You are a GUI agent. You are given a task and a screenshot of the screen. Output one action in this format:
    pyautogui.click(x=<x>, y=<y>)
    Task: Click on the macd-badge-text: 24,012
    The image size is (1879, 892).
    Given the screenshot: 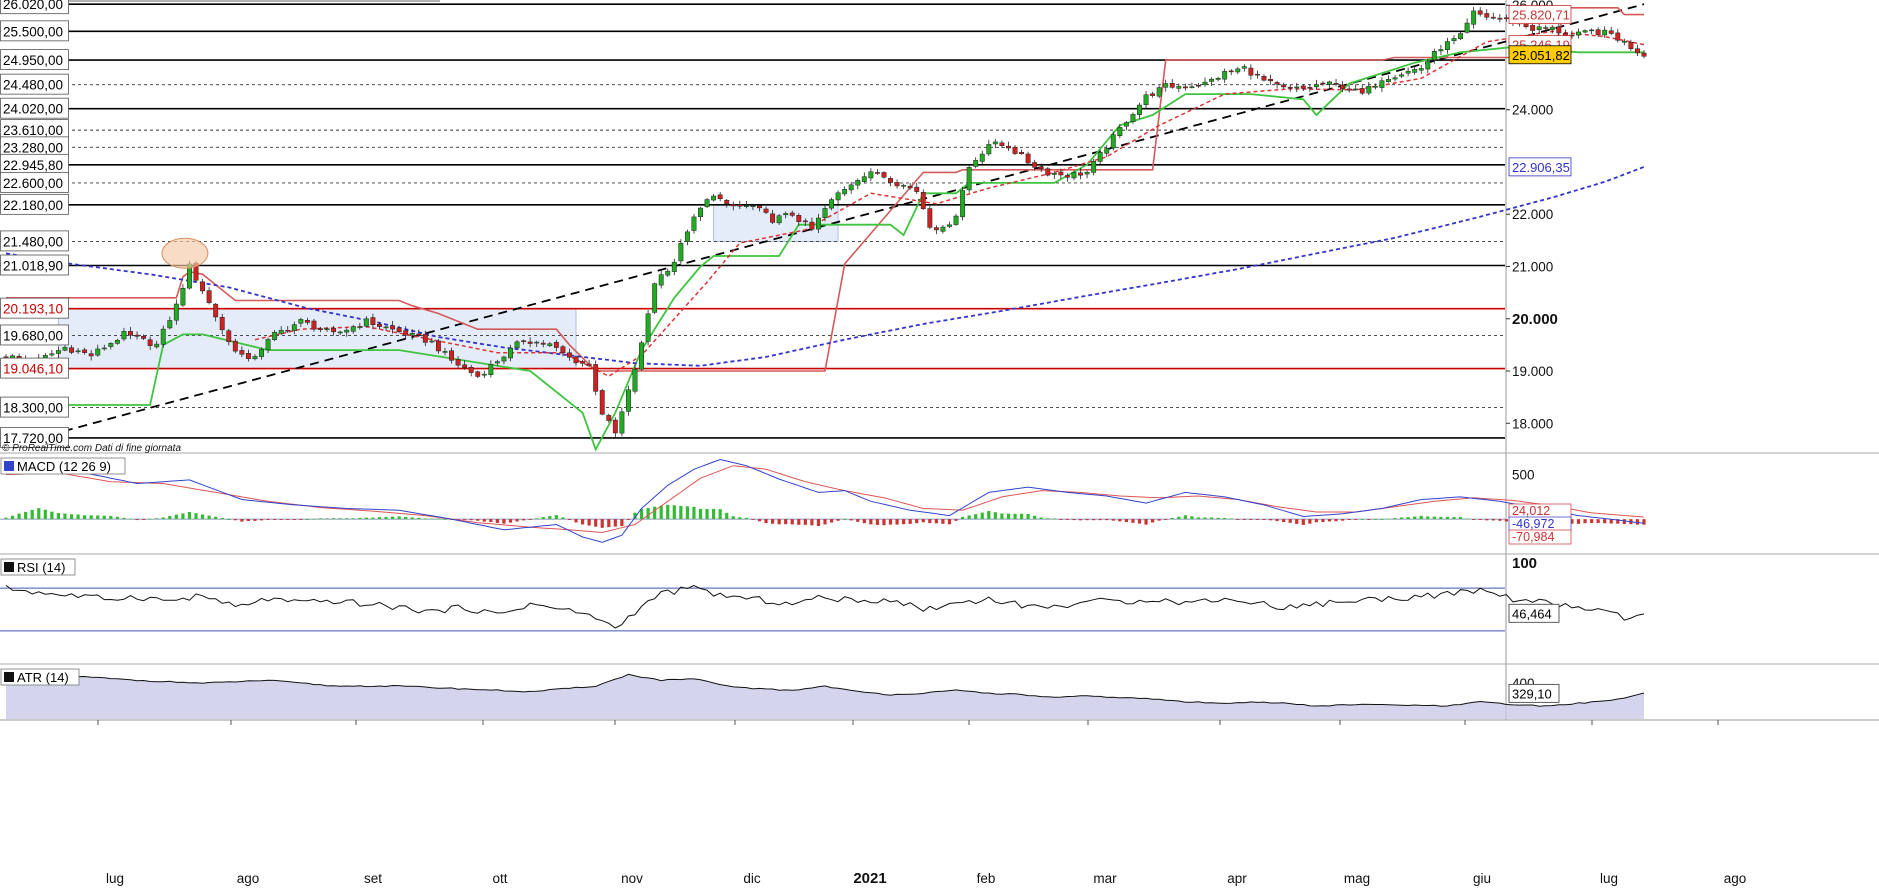 What is the action you would take?
    pyautogui.click(x=1531, y=511)
    